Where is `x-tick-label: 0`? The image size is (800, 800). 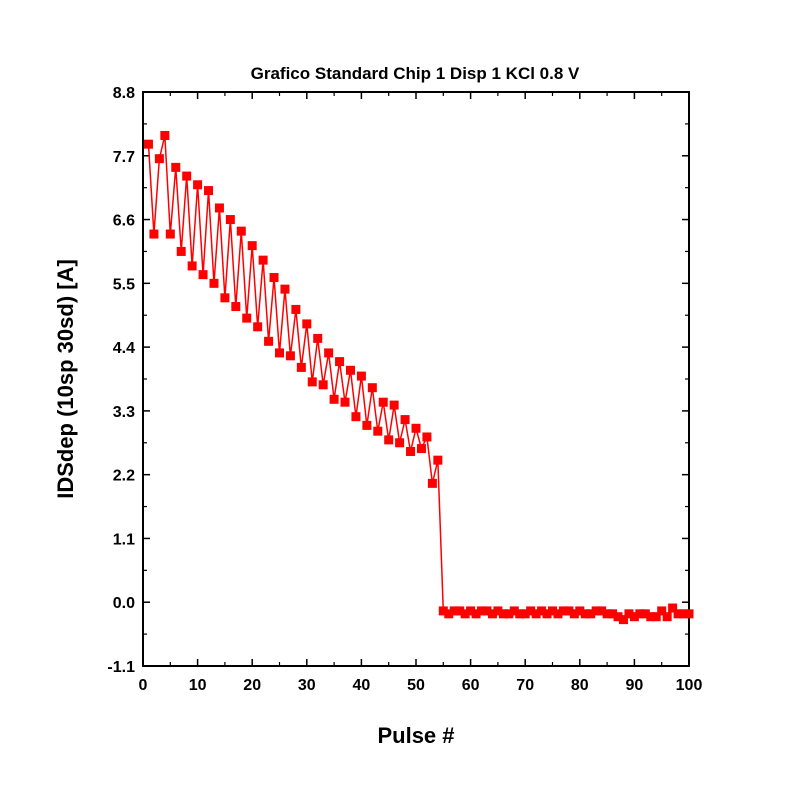
x-tick-label: 0 is located at coordinates (143, 685).